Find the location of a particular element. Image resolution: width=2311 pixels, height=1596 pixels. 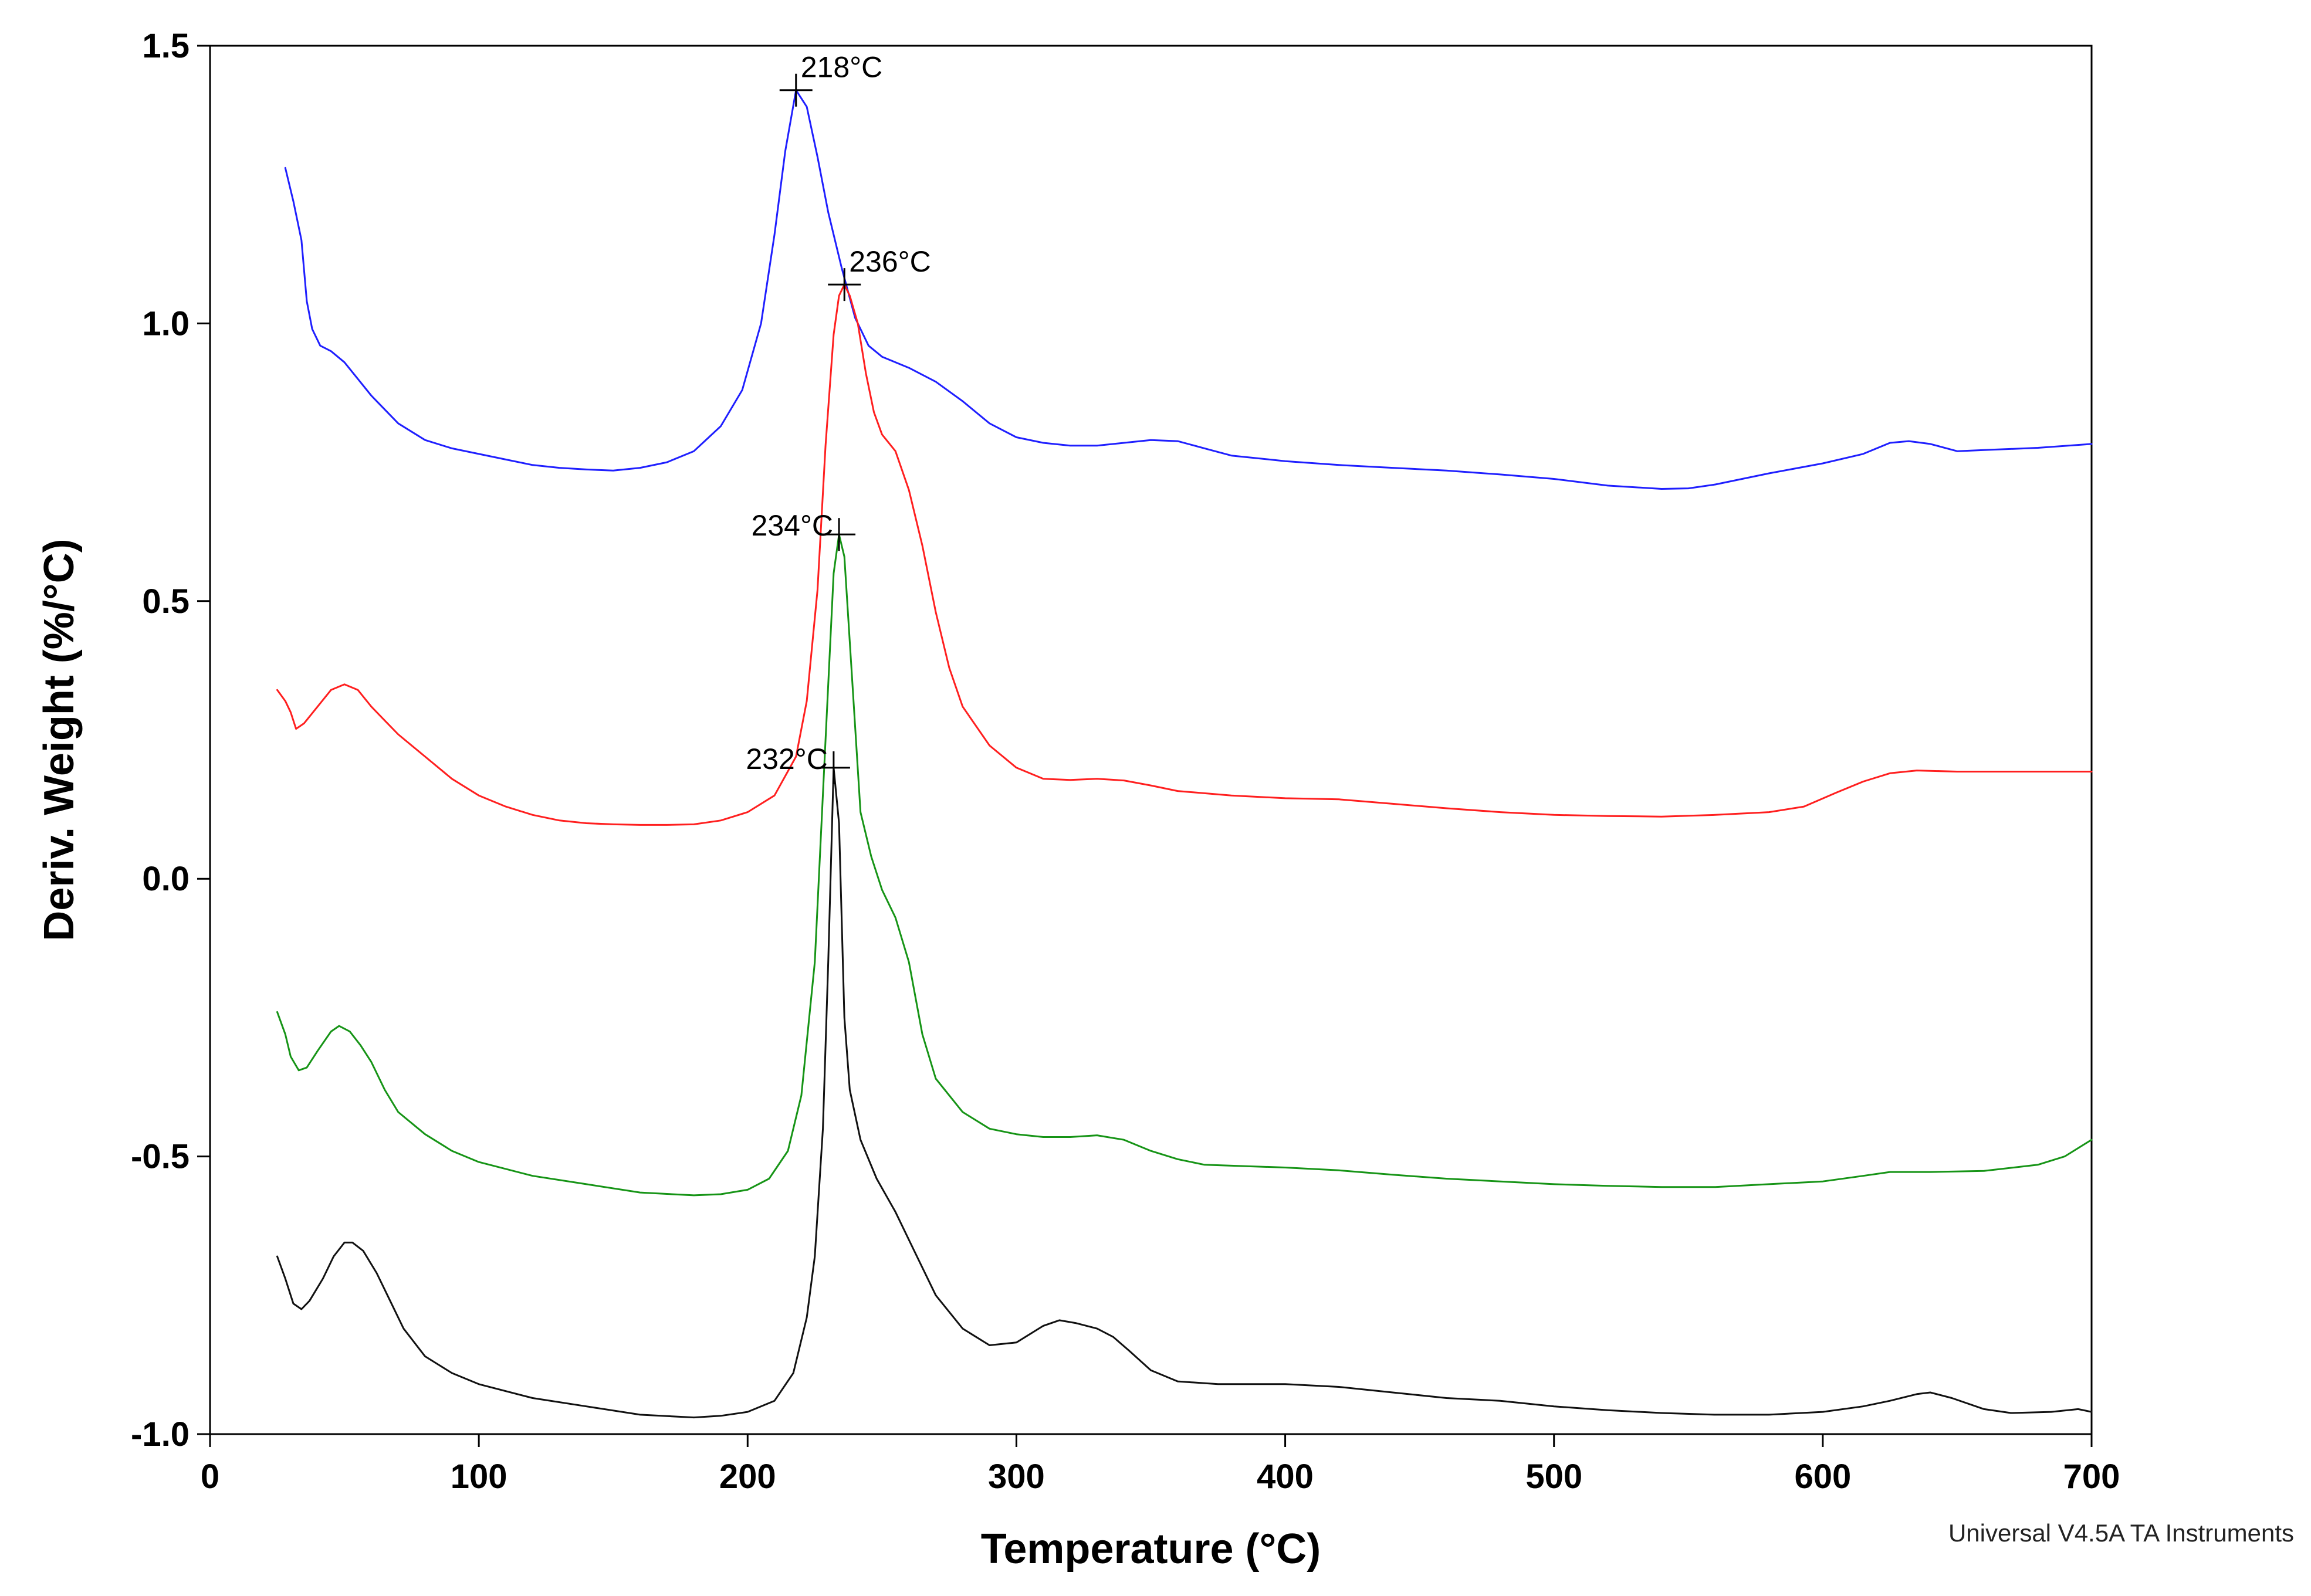

peak-label-black: 232°C is located at coordinates (787, 759).